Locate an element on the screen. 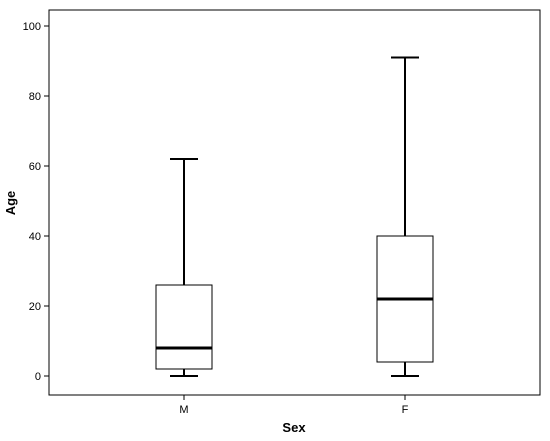  y-tick-label: 20 is located at coordinates (35, 307).